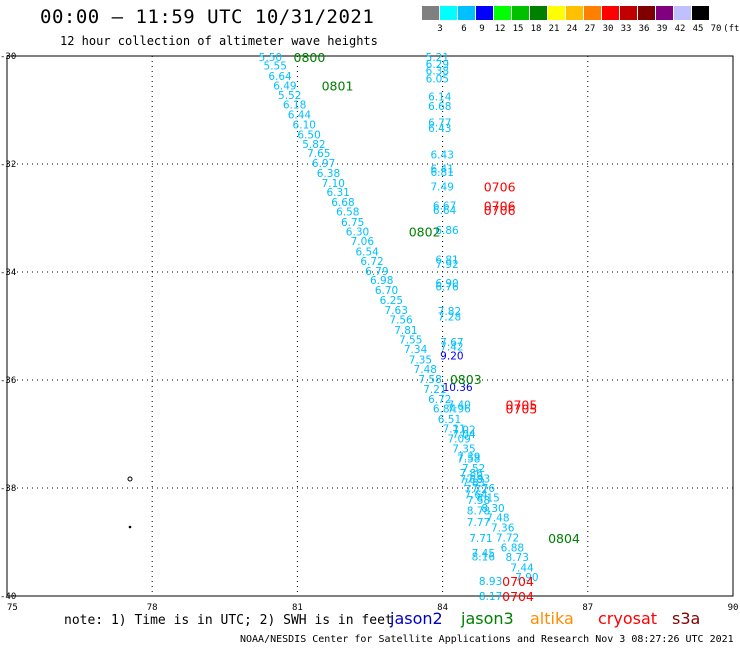  I want to click on wave-height-value: 6.10, so click(304, 126).